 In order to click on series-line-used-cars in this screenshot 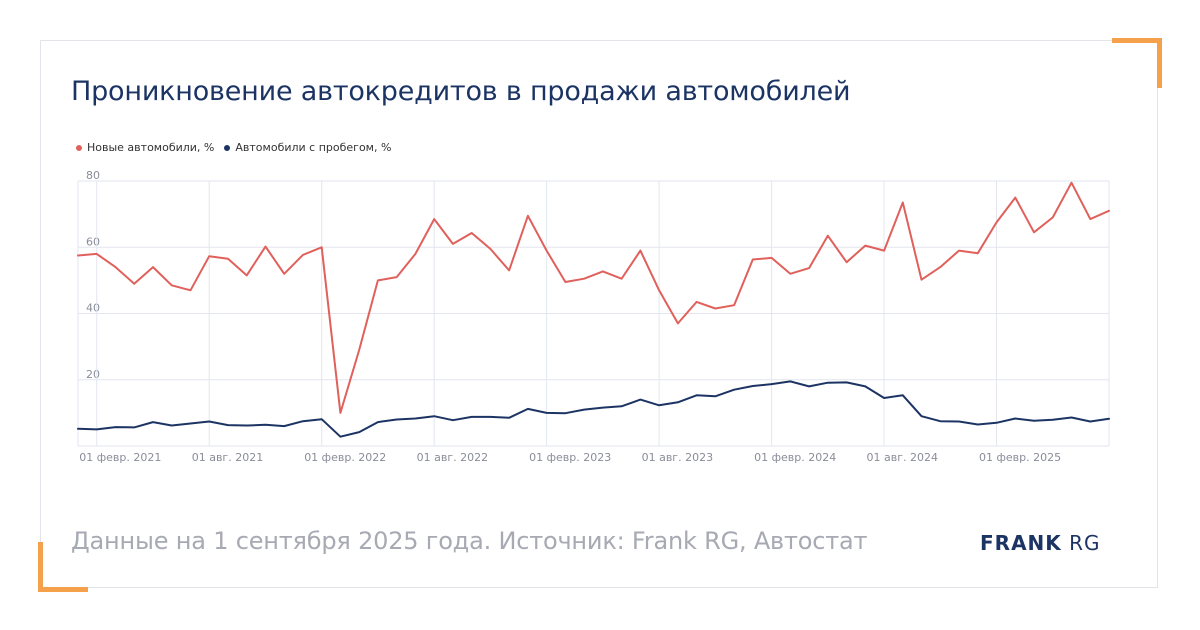, I will do `click(593, 409)`.